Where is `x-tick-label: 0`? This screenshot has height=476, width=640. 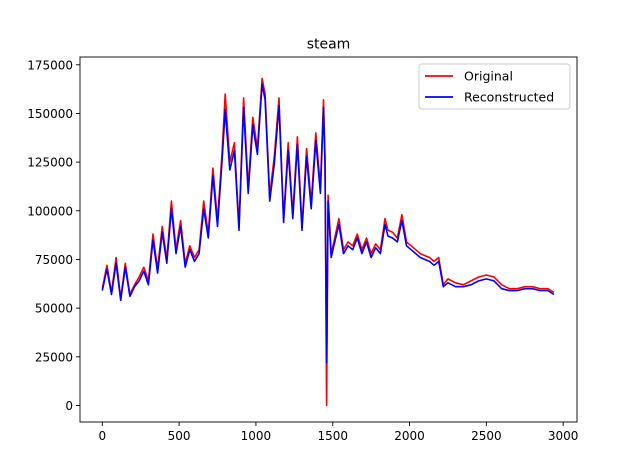 x-tick-label: 0 is located at coordinates (102, 436).